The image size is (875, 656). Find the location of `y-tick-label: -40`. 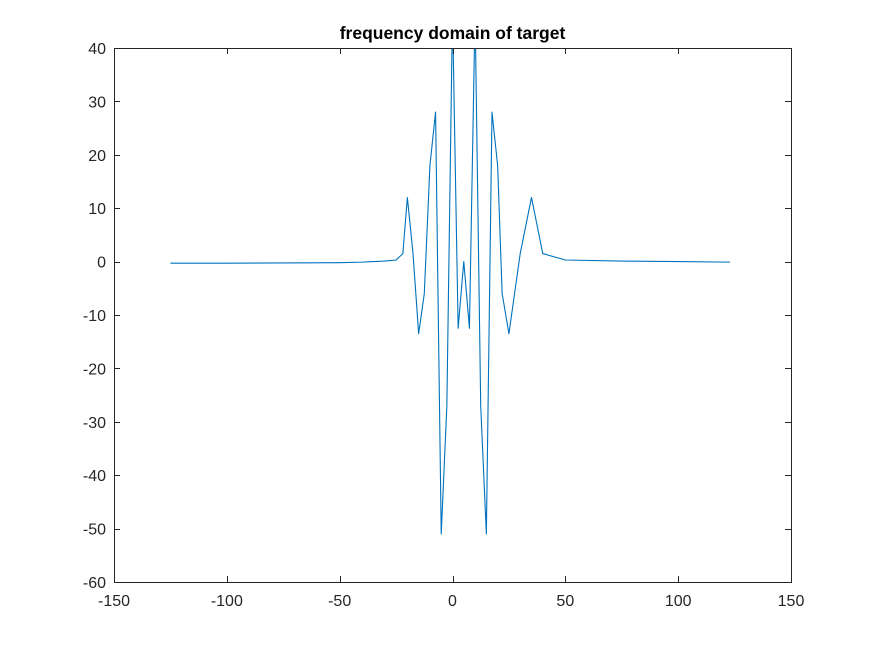

y-tick-label: -40 is located at coordinates (94, 476).